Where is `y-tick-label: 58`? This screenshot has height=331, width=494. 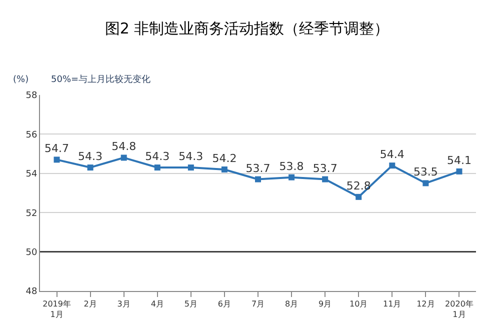
y-tick-label: 58 is located at coordinates (32, 96).